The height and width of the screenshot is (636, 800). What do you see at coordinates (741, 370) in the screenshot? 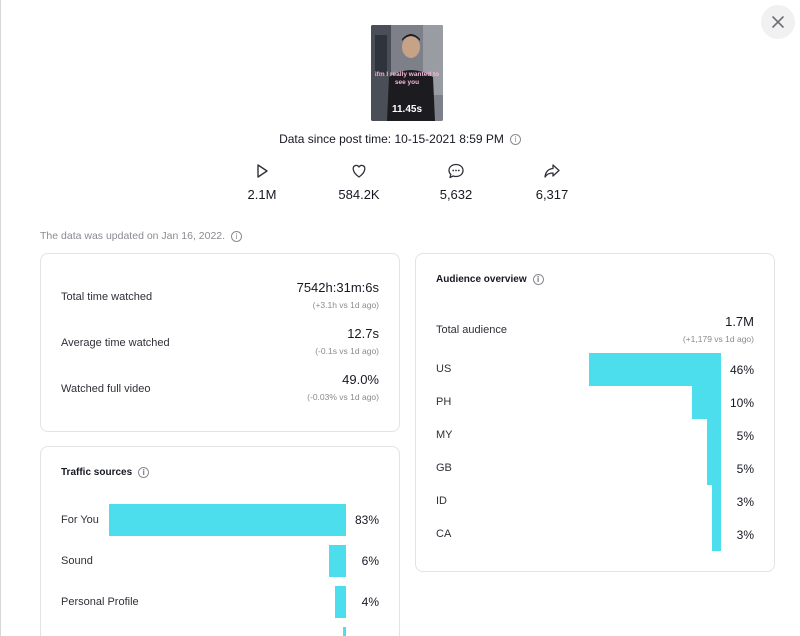
I see `country-percent: 46%` at bounding box center [741, 370].